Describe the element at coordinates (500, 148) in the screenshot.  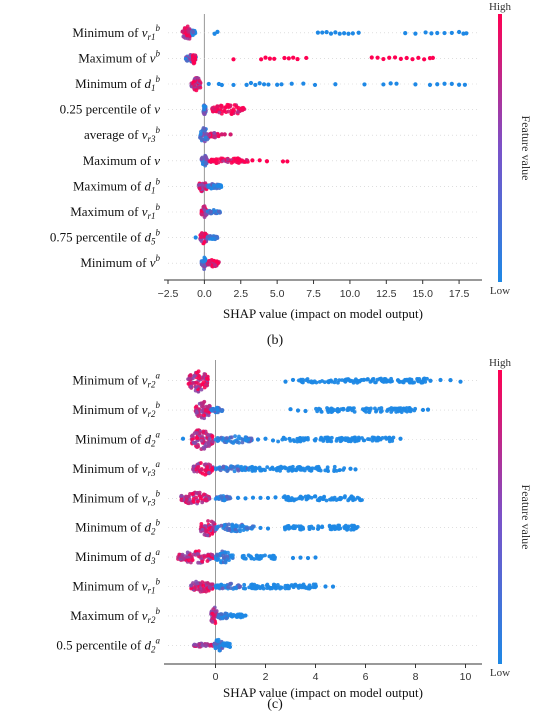
I see `colorbar` at that location.